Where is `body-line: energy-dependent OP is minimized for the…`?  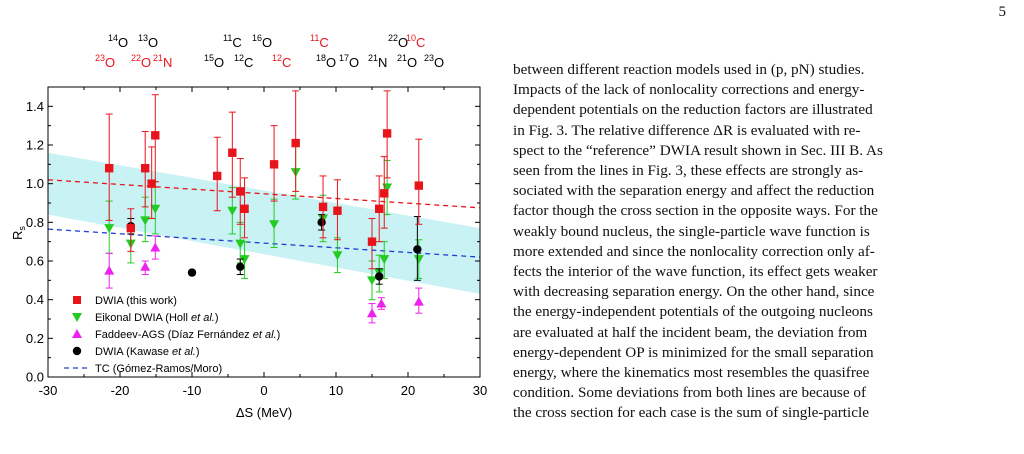 body-line: energy-dependent OP is minimized for the… is located at coordinates (693, 352).